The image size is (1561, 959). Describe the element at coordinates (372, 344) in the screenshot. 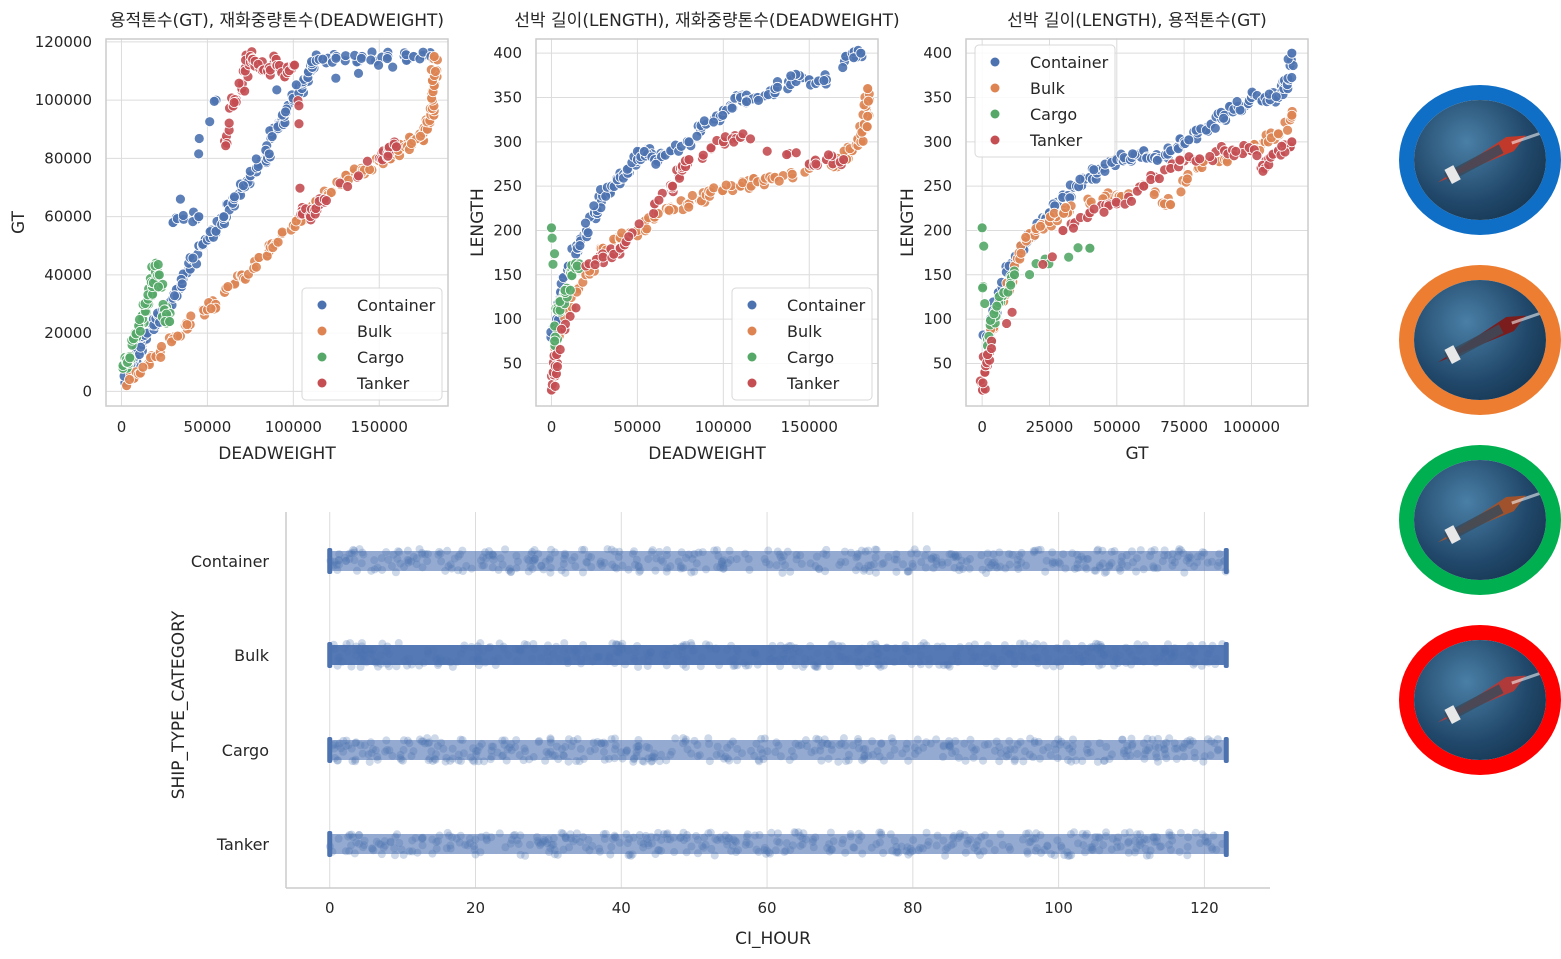

I see `legend-box` at that location.